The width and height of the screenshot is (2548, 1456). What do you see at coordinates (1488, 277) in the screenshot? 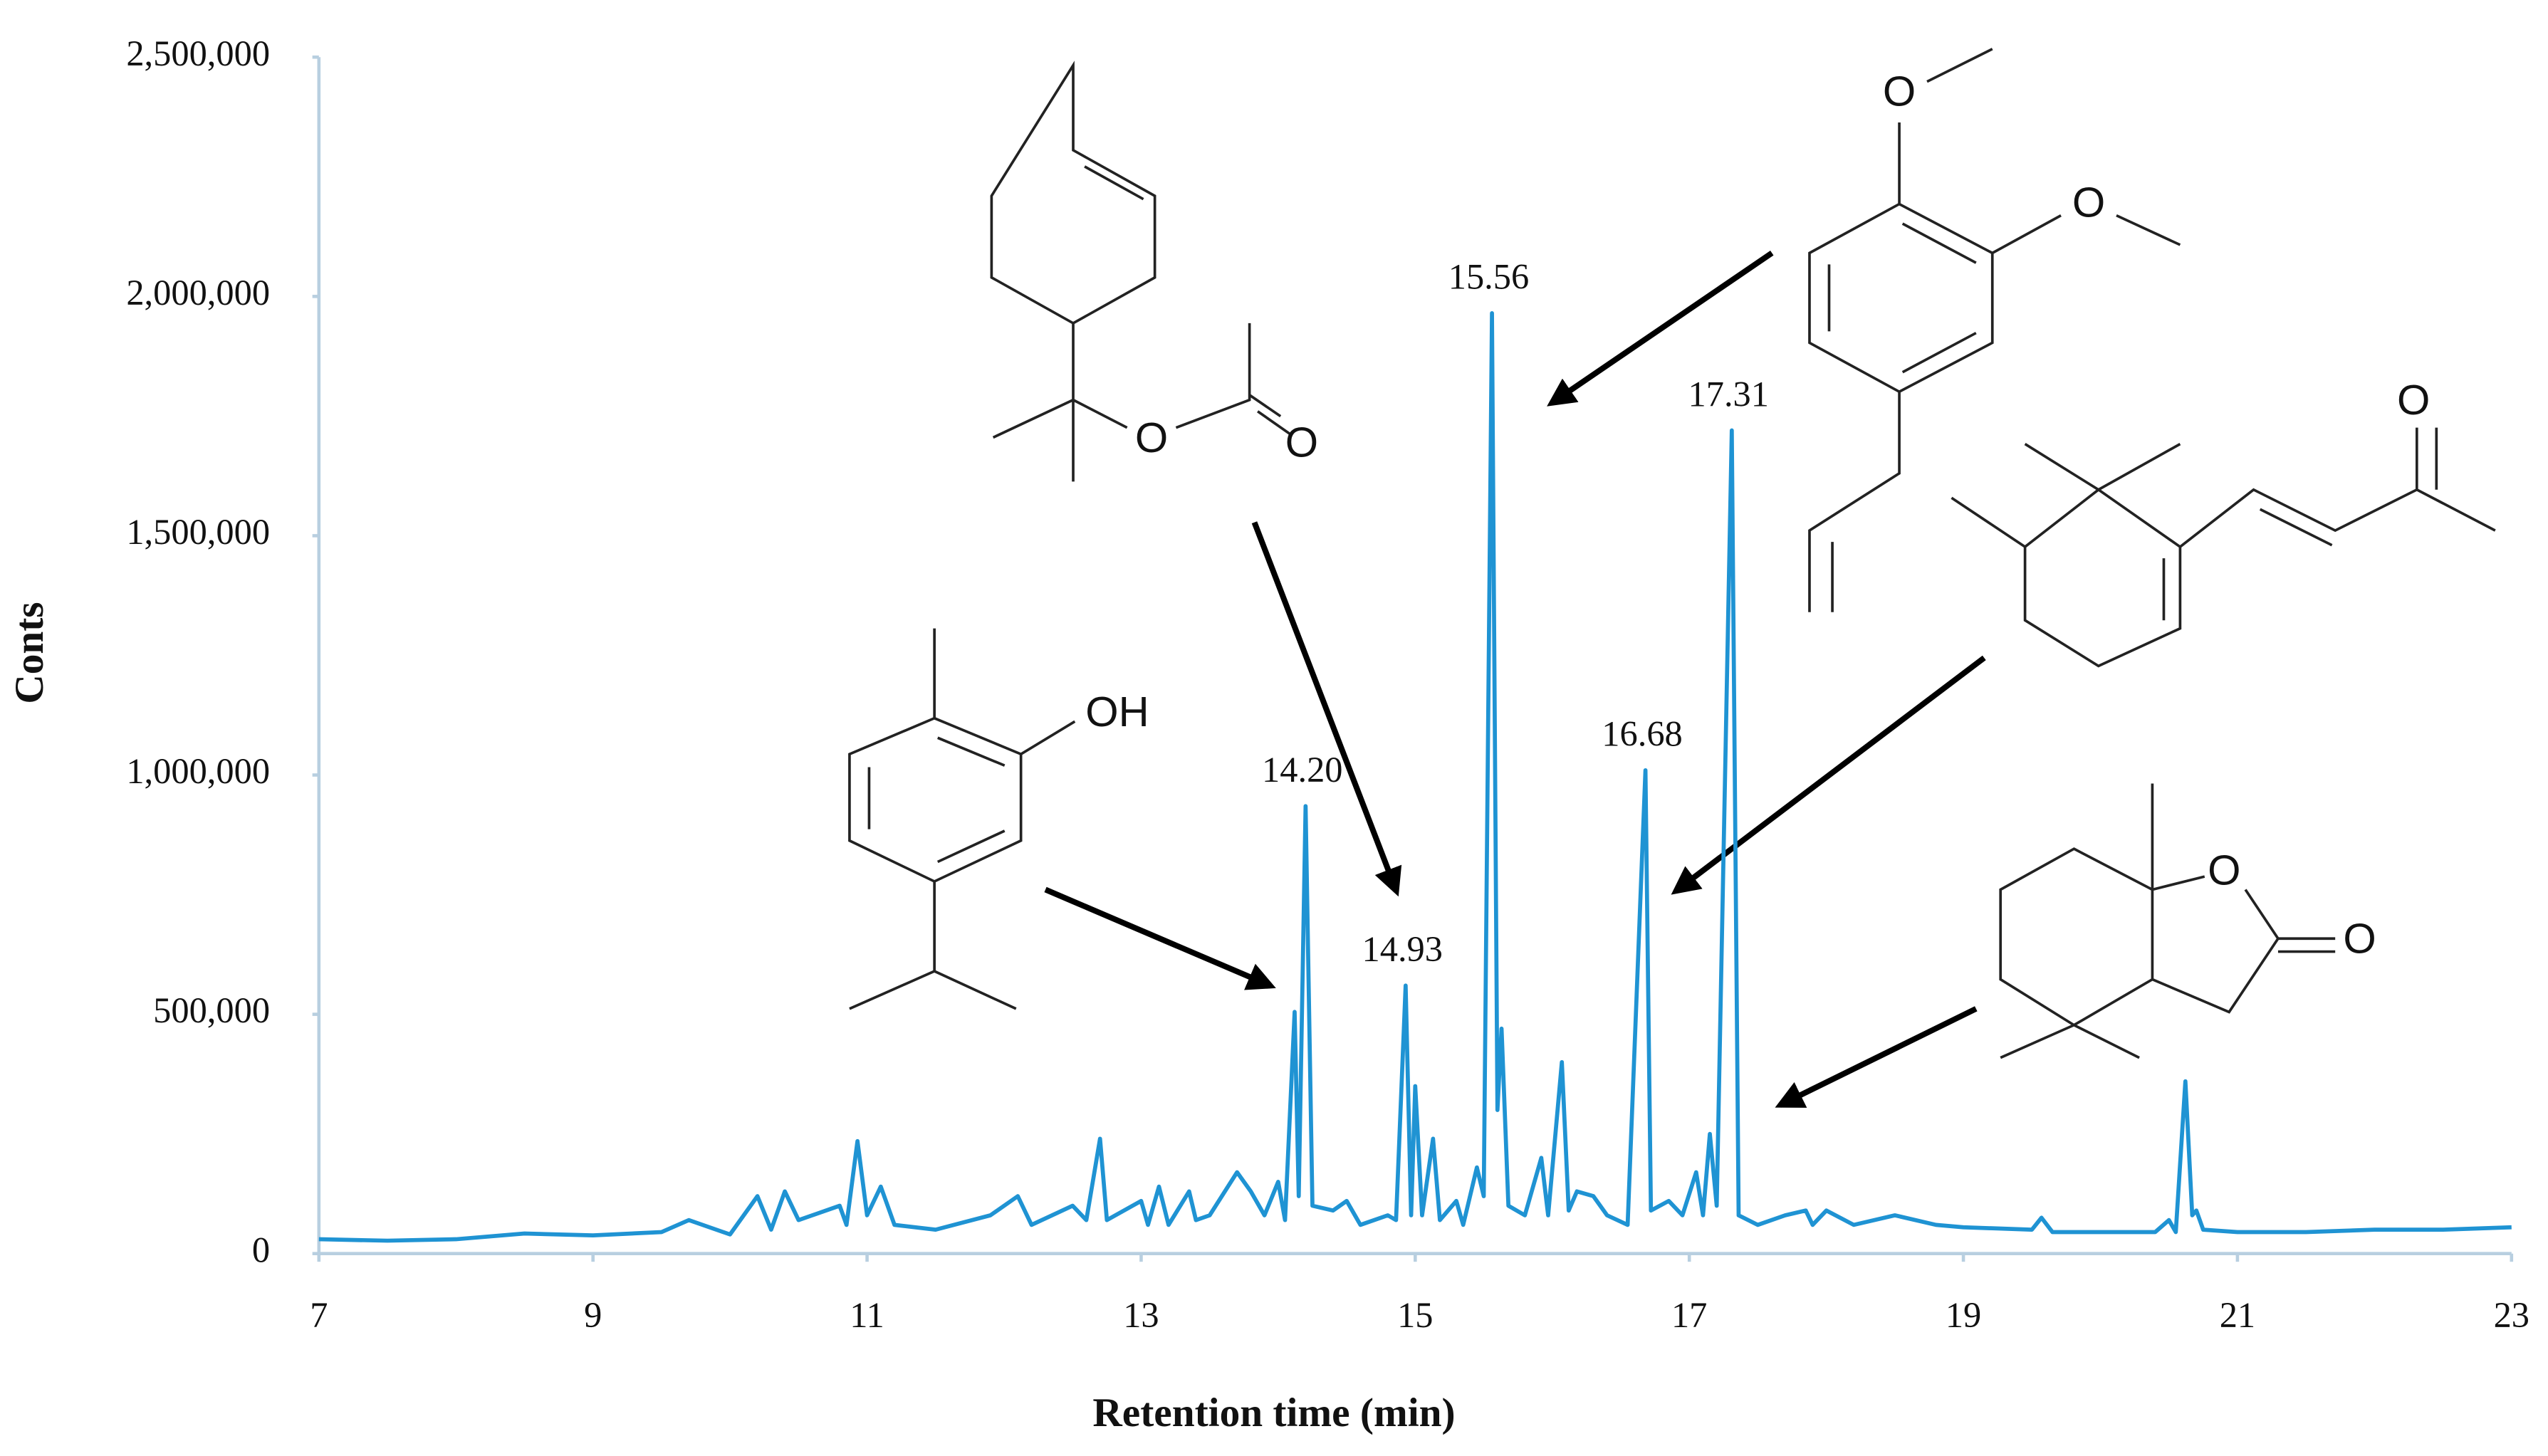
I see `peak-label: 15.56` at bounding box center [1488, 277].